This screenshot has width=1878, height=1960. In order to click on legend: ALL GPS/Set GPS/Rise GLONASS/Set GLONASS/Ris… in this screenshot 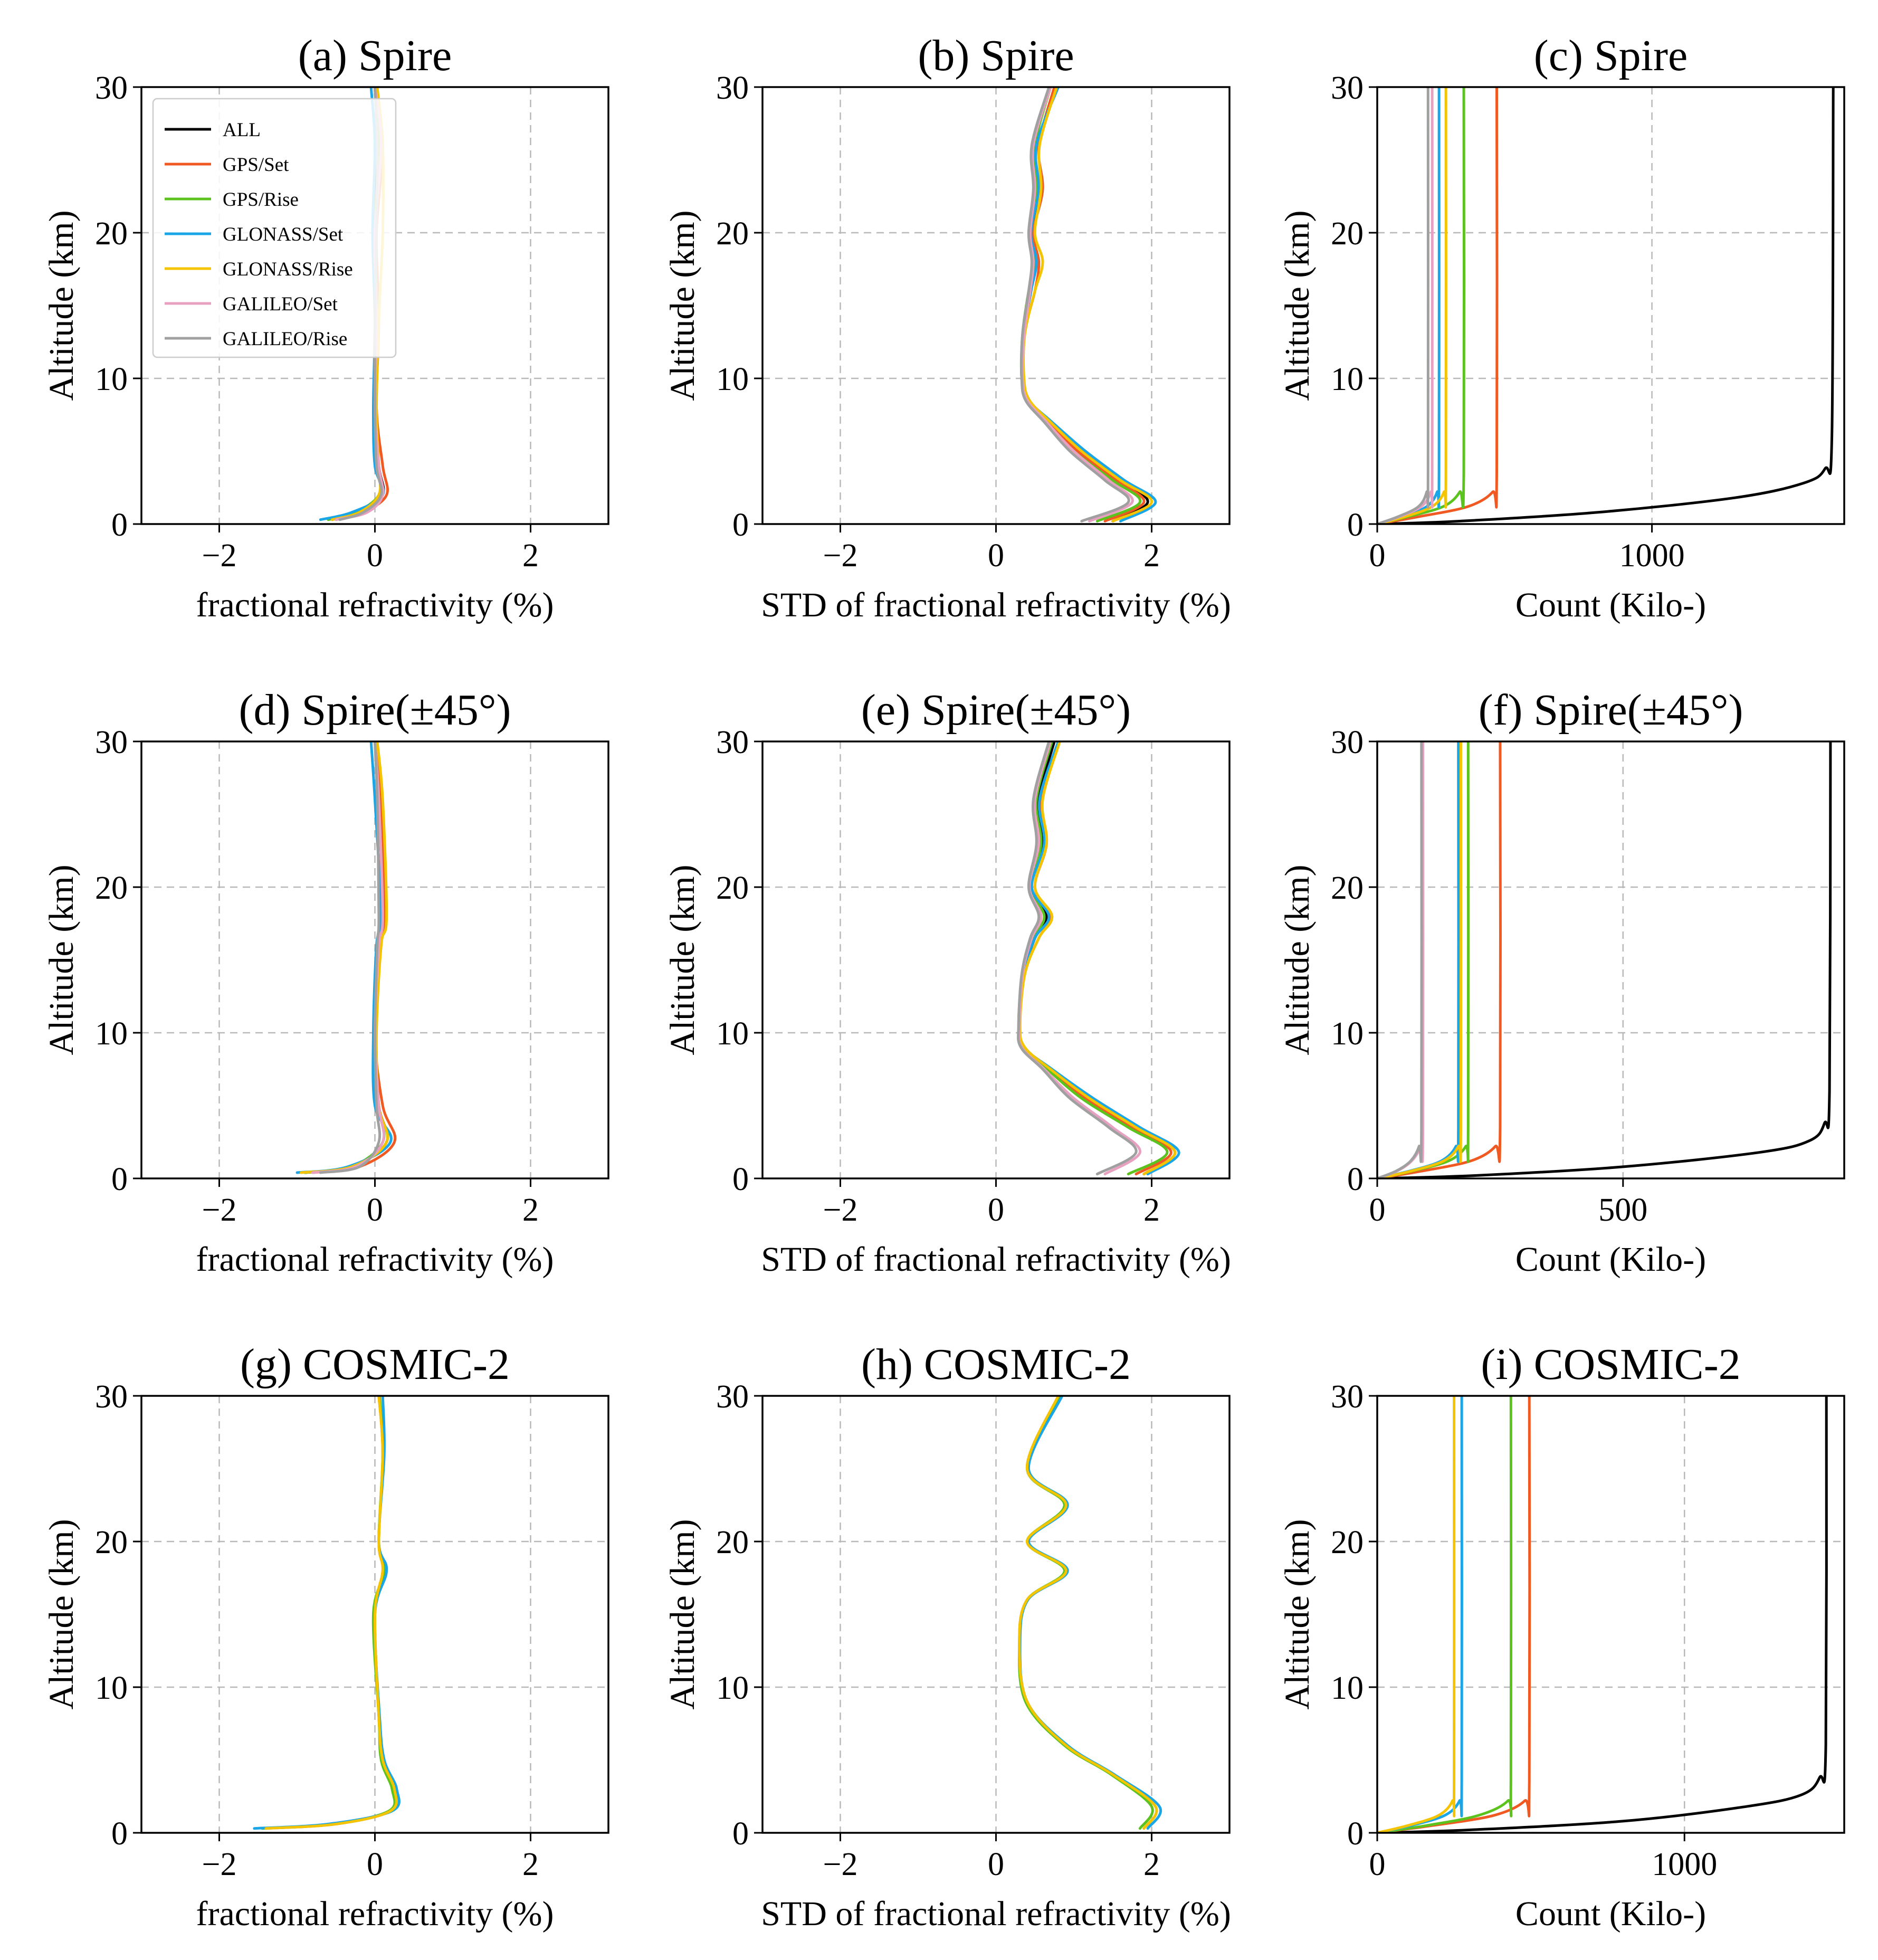, I will do `click(274, 228)`.